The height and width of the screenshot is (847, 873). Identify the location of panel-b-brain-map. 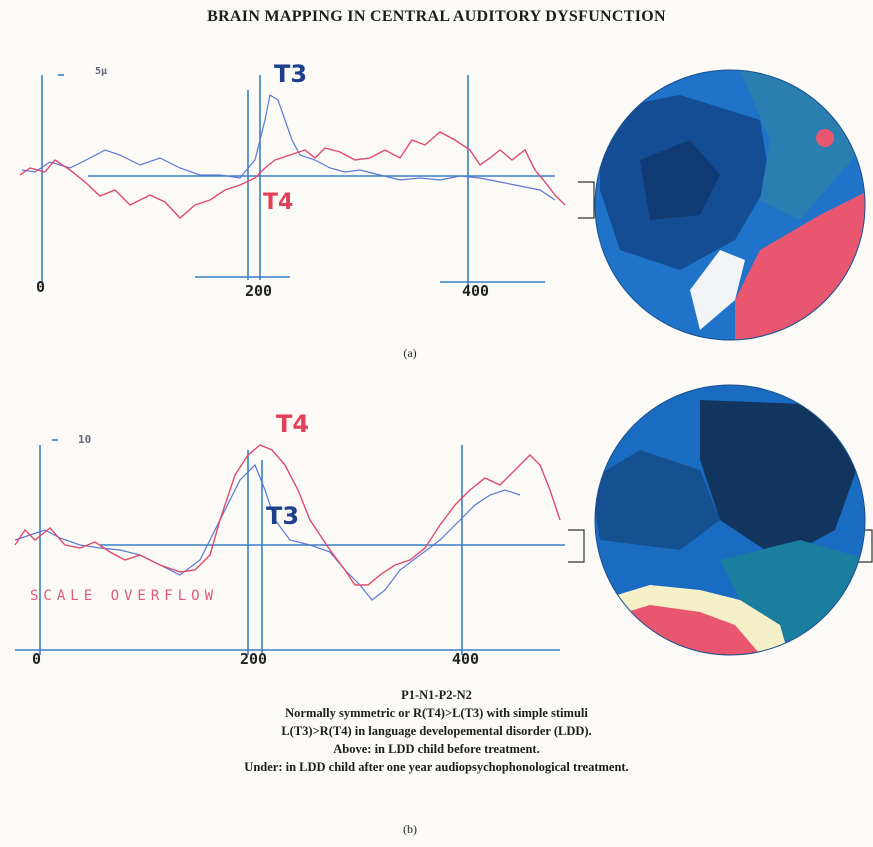
(730, 520).